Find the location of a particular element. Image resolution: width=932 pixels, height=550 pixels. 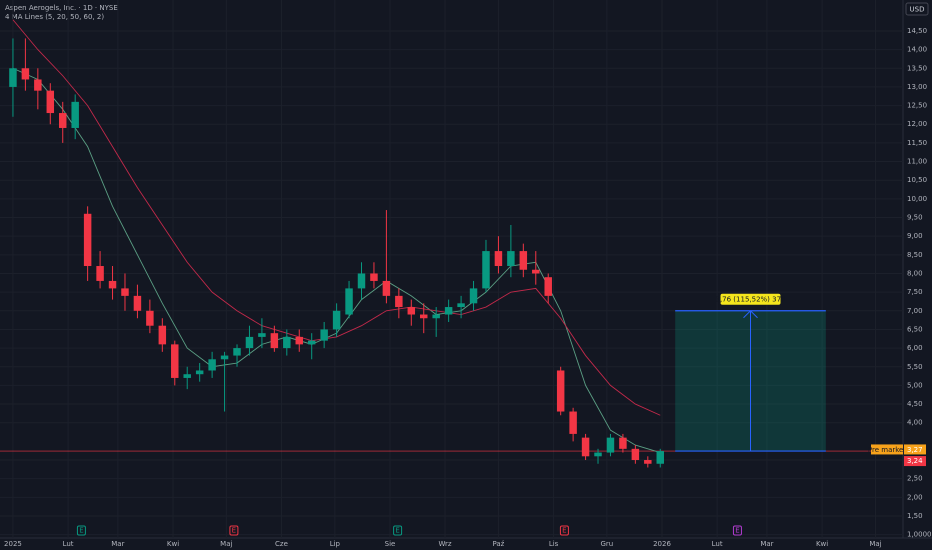

y-tick-label: 8,50 is located at coordinates (915, 255).